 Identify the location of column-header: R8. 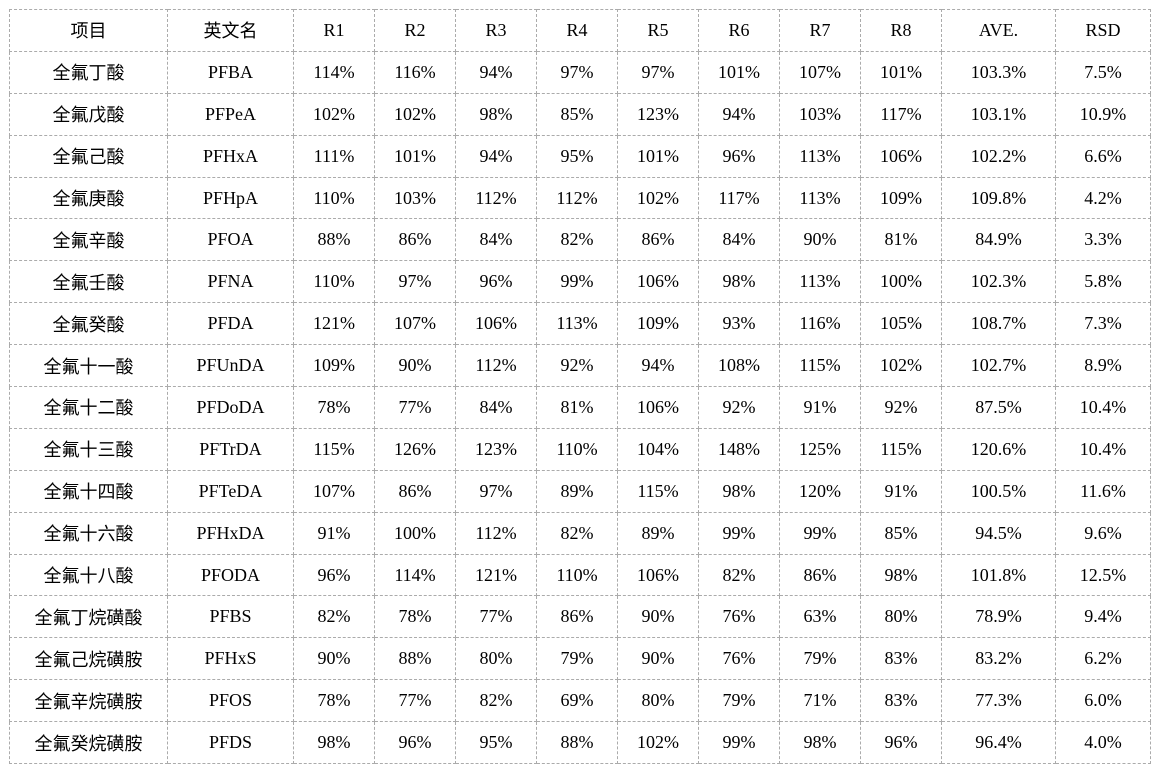
(901, 30).